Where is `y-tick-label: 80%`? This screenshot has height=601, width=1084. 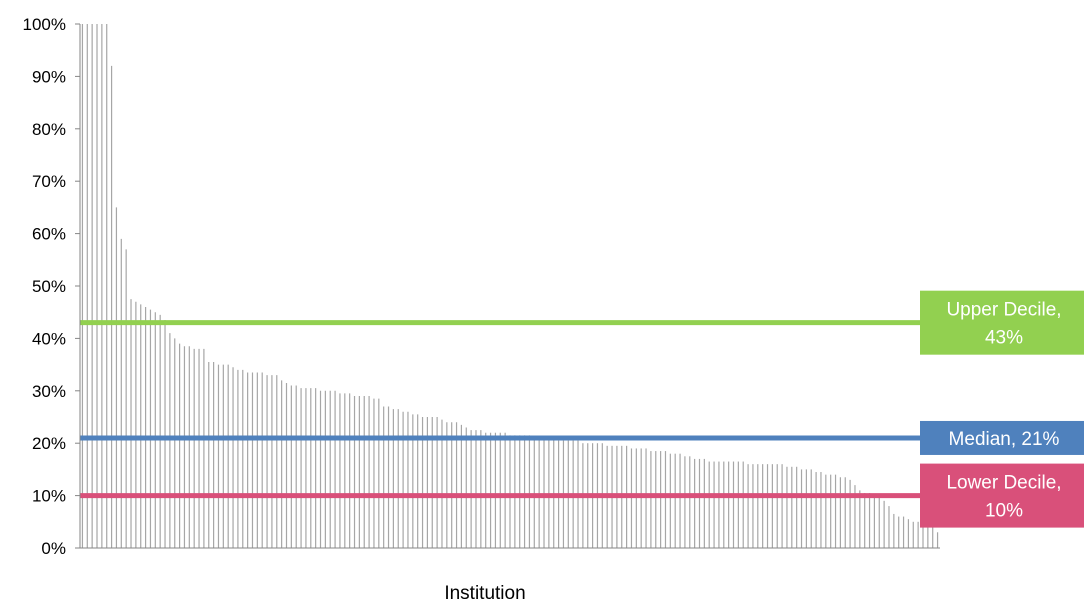
y-tick-label: 80% is located at coordinates (49, 129).